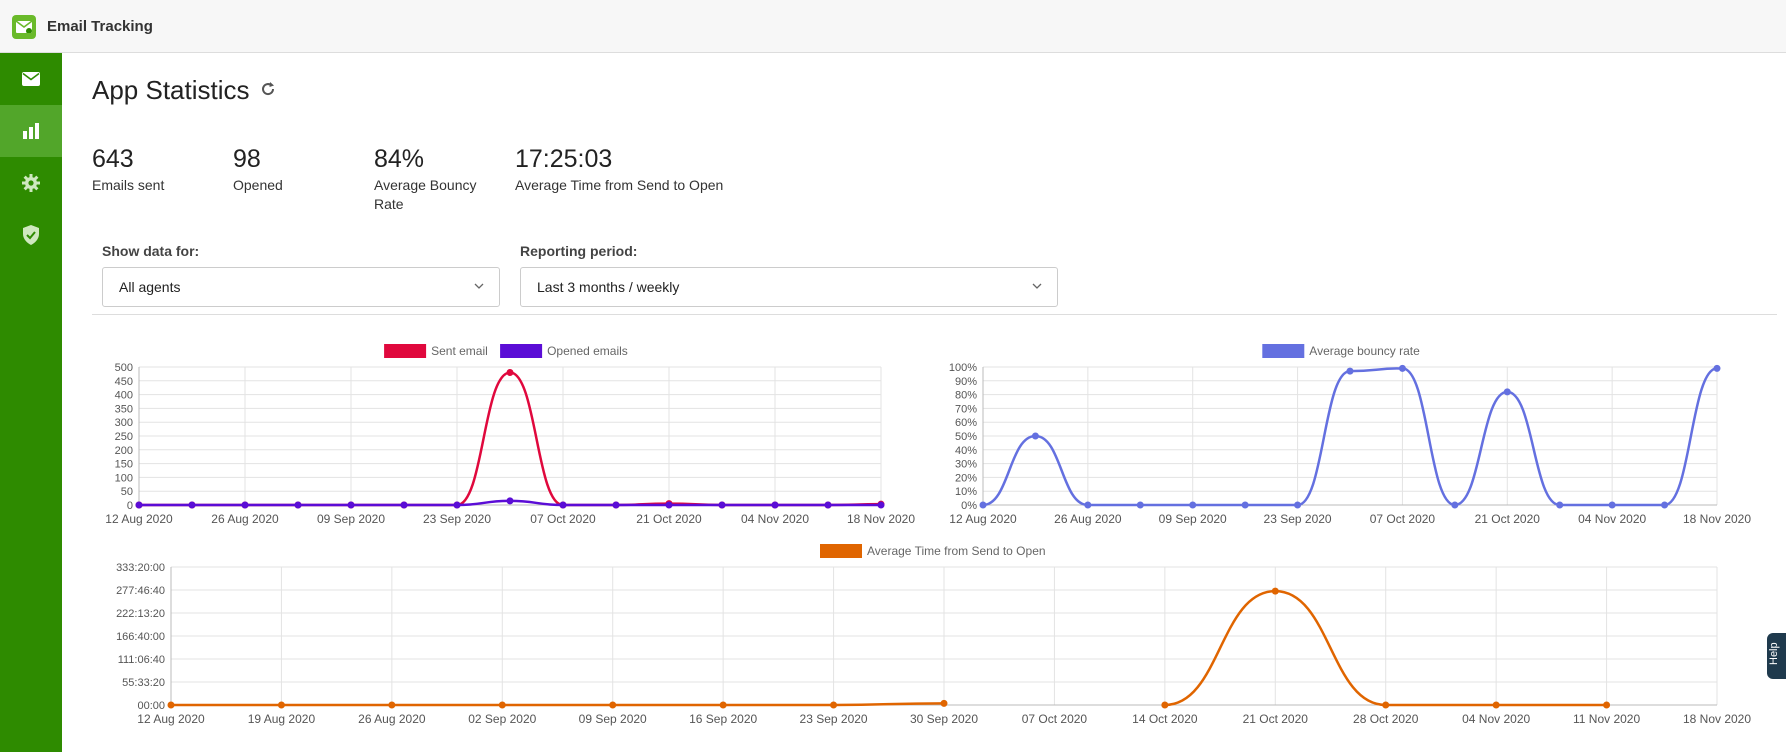  Describe the element at coordinates (113, 159) in the screenshot. I see `stat-value: 643` at that location.